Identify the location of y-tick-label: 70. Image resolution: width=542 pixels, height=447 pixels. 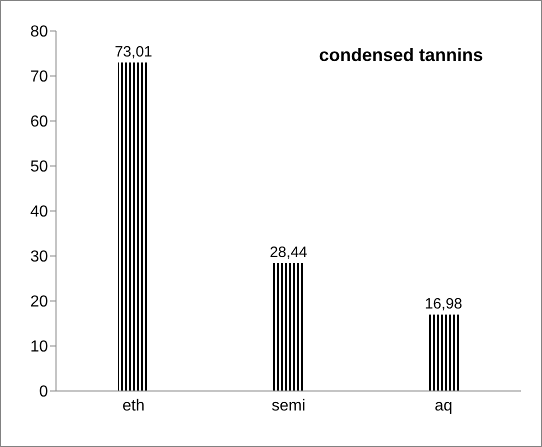
(39, 77).